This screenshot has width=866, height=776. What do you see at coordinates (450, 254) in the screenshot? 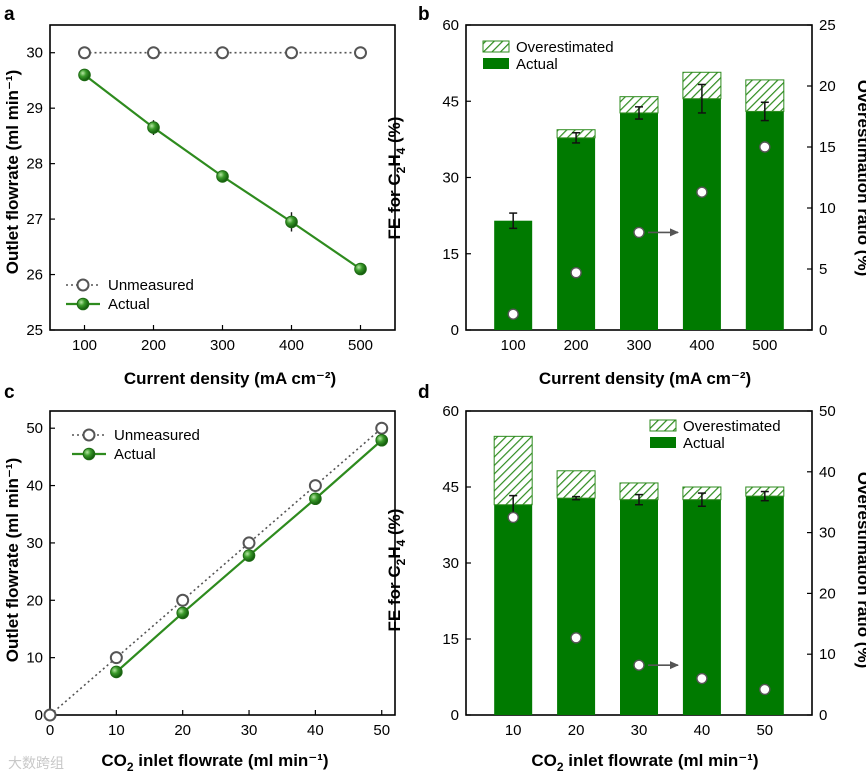
I see `panel-b-y-tick-label: 15` at bounding box center [450, 254].